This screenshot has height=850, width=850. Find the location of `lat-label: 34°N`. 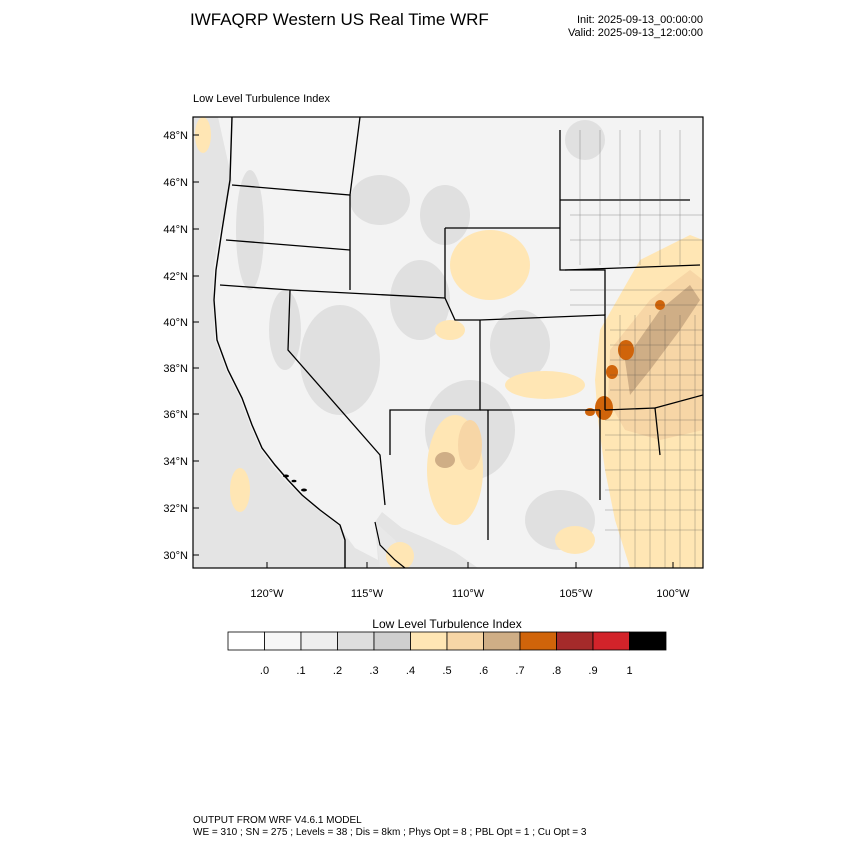

lat-label: 34°N is located at coordinates (175, 462).